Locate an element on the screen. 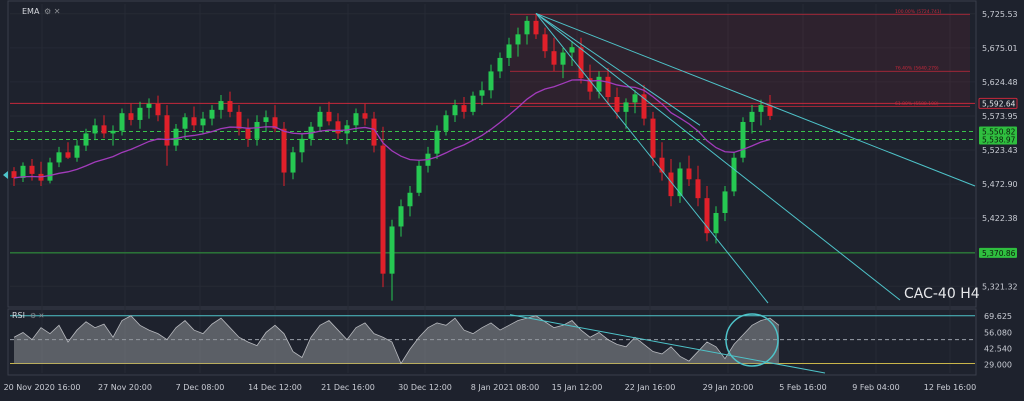 This screenshot has height=401, width=1024. rsi-tick-label: 29.000 is located at coordinates (998, 365).